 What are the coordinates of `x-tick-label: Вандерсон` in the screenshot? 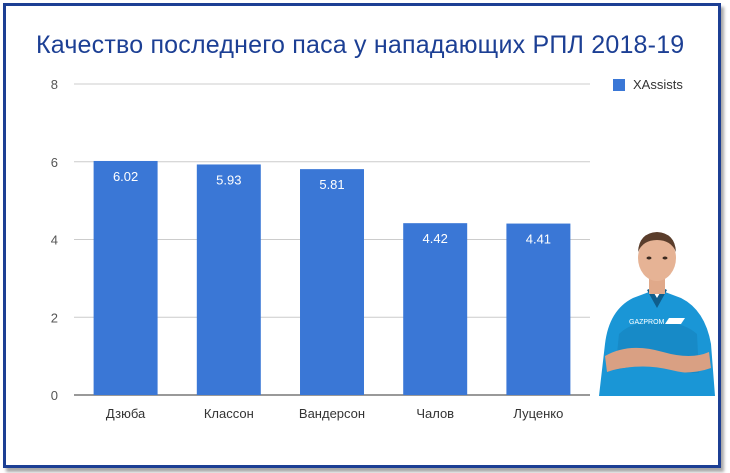 It's located at (332, 413).